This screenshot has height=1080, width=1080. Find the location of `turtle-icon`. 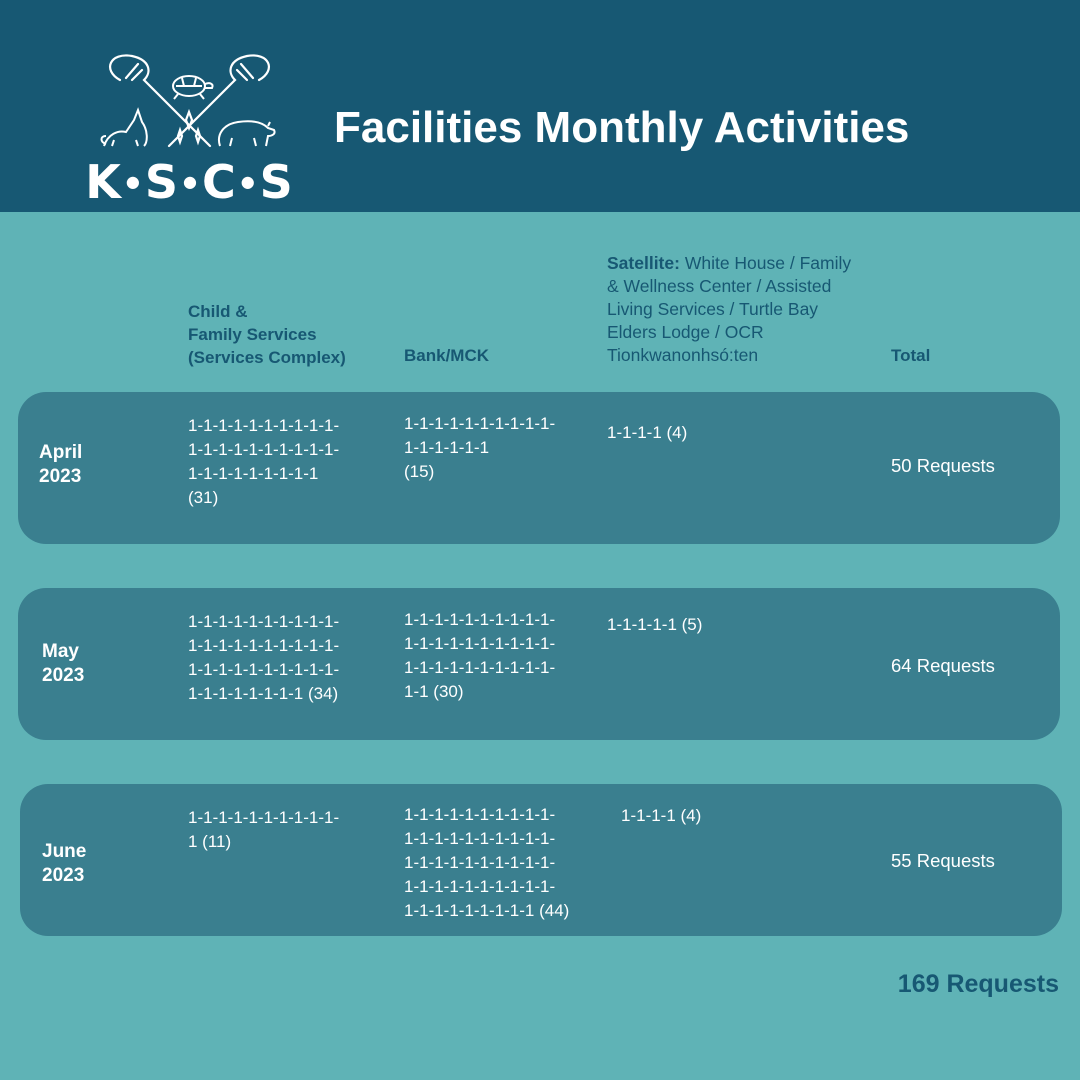

turtle-icon is located at coordinates (193, 87).